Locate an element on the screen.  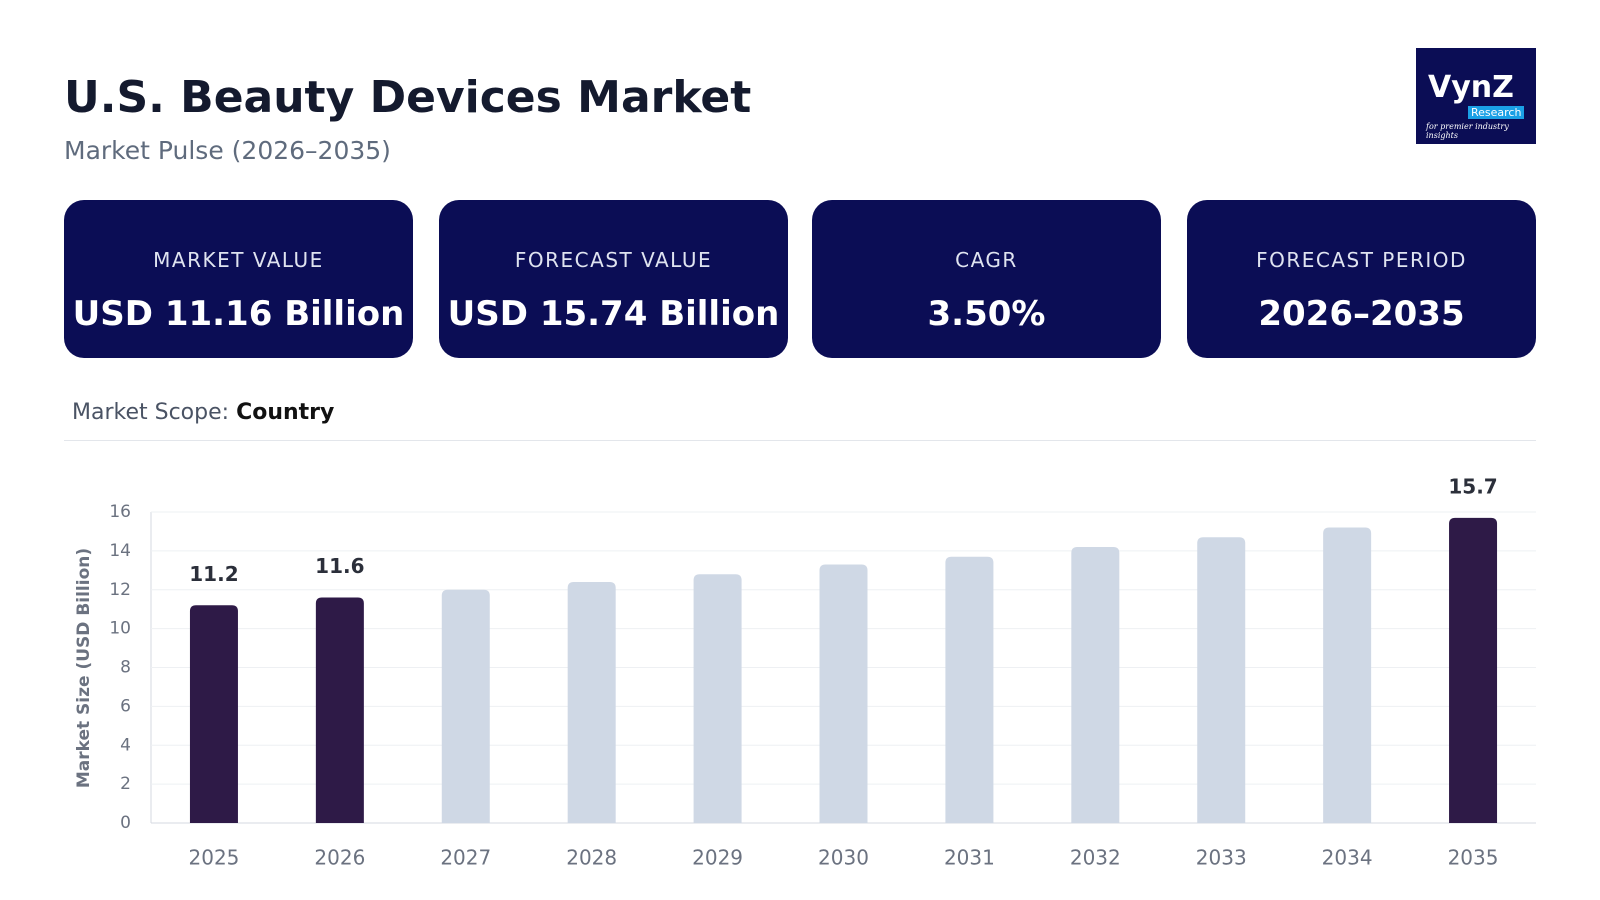
stat-card: FORECAST VALUE USD 15.74 Billion is located at coordinates (613, 279).